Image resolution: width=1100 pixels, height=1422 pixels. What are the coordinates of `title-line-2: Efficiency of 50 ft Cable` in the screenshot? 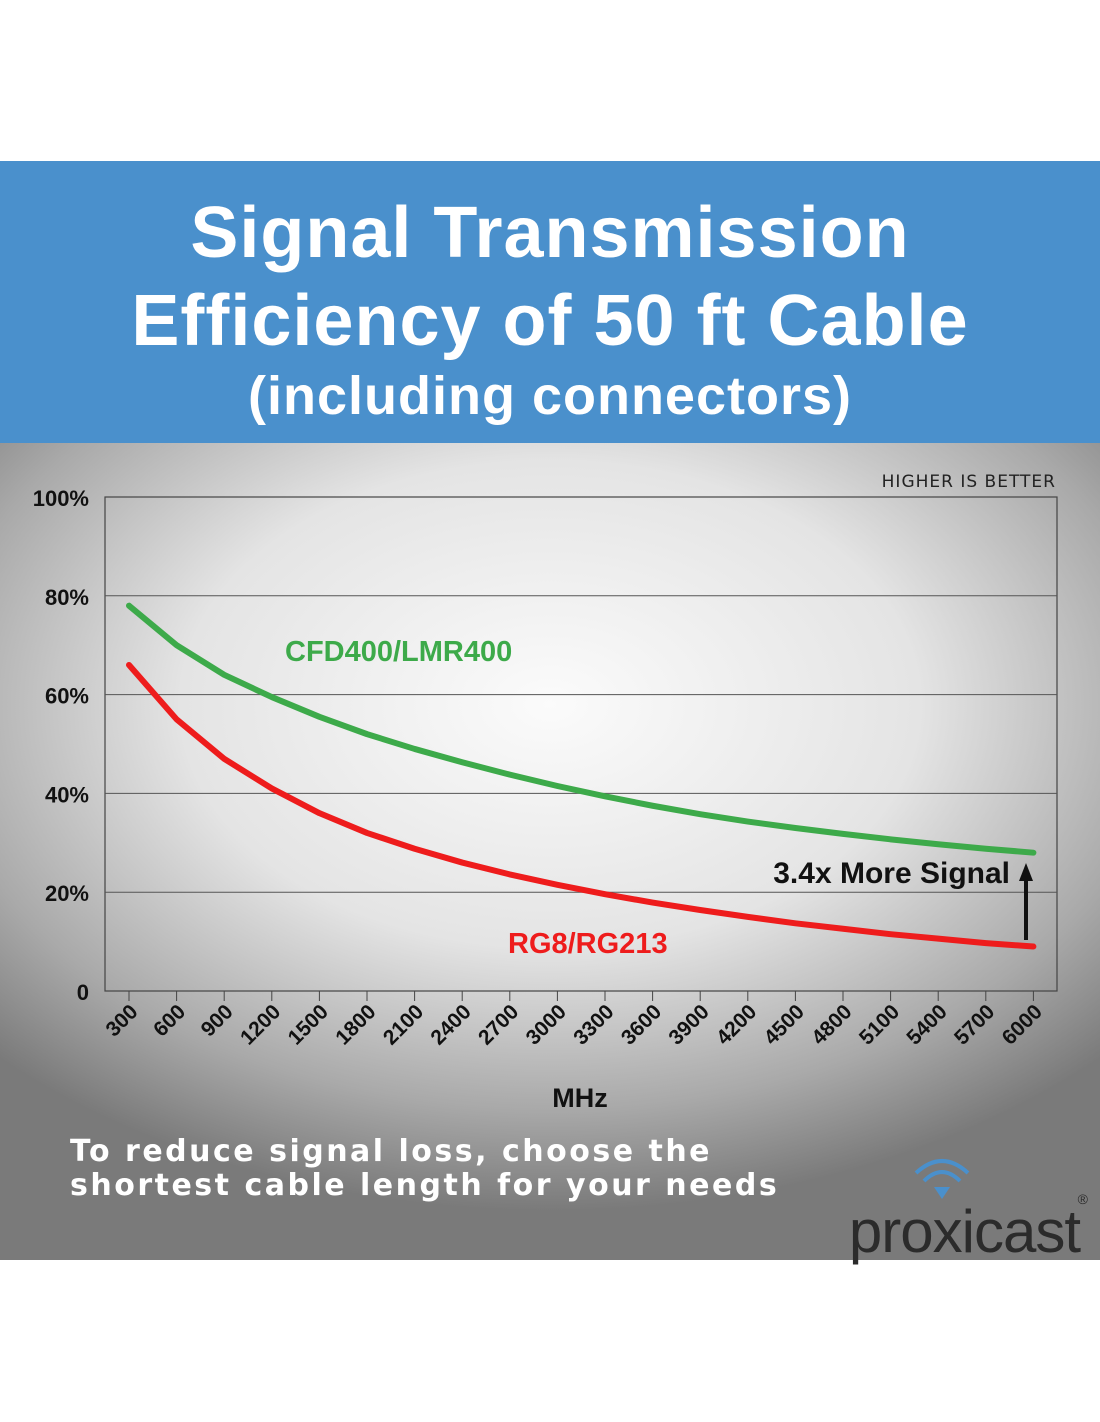 It's located at (550, 321).